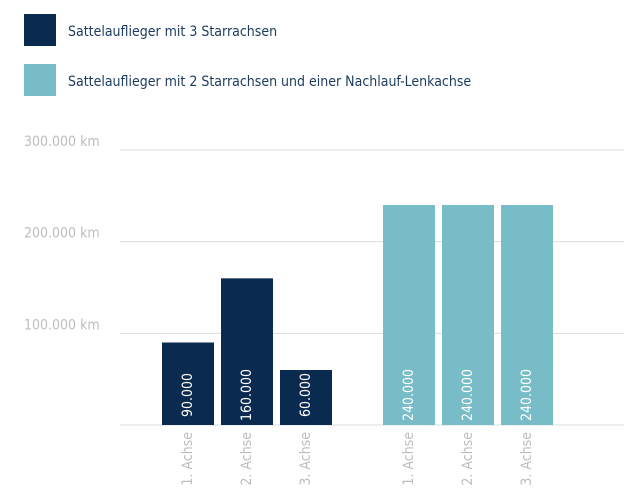 The height and width of the screenshot is (495, 624). I want to click on value-label: 160.000, so click(247, 395).